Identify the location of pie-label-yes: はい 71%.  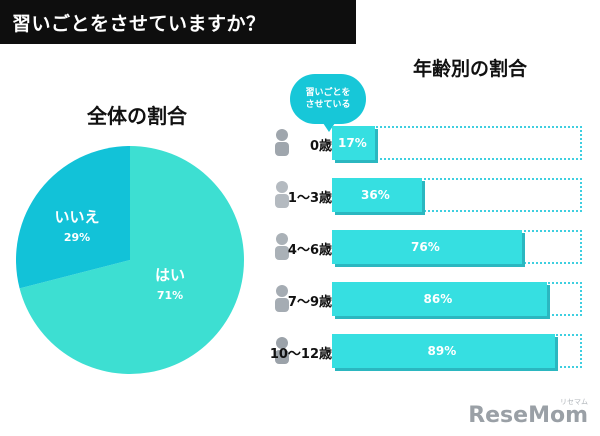
(170, 283).